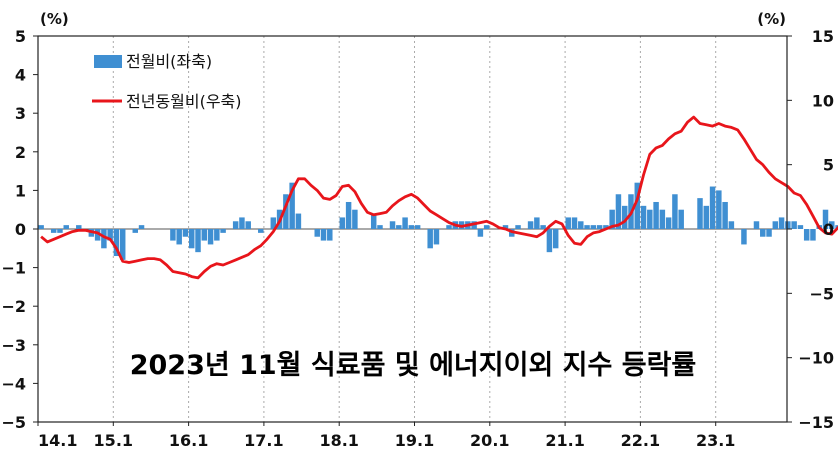  I want to click on left-tick-label: 2, so click(20, 152).